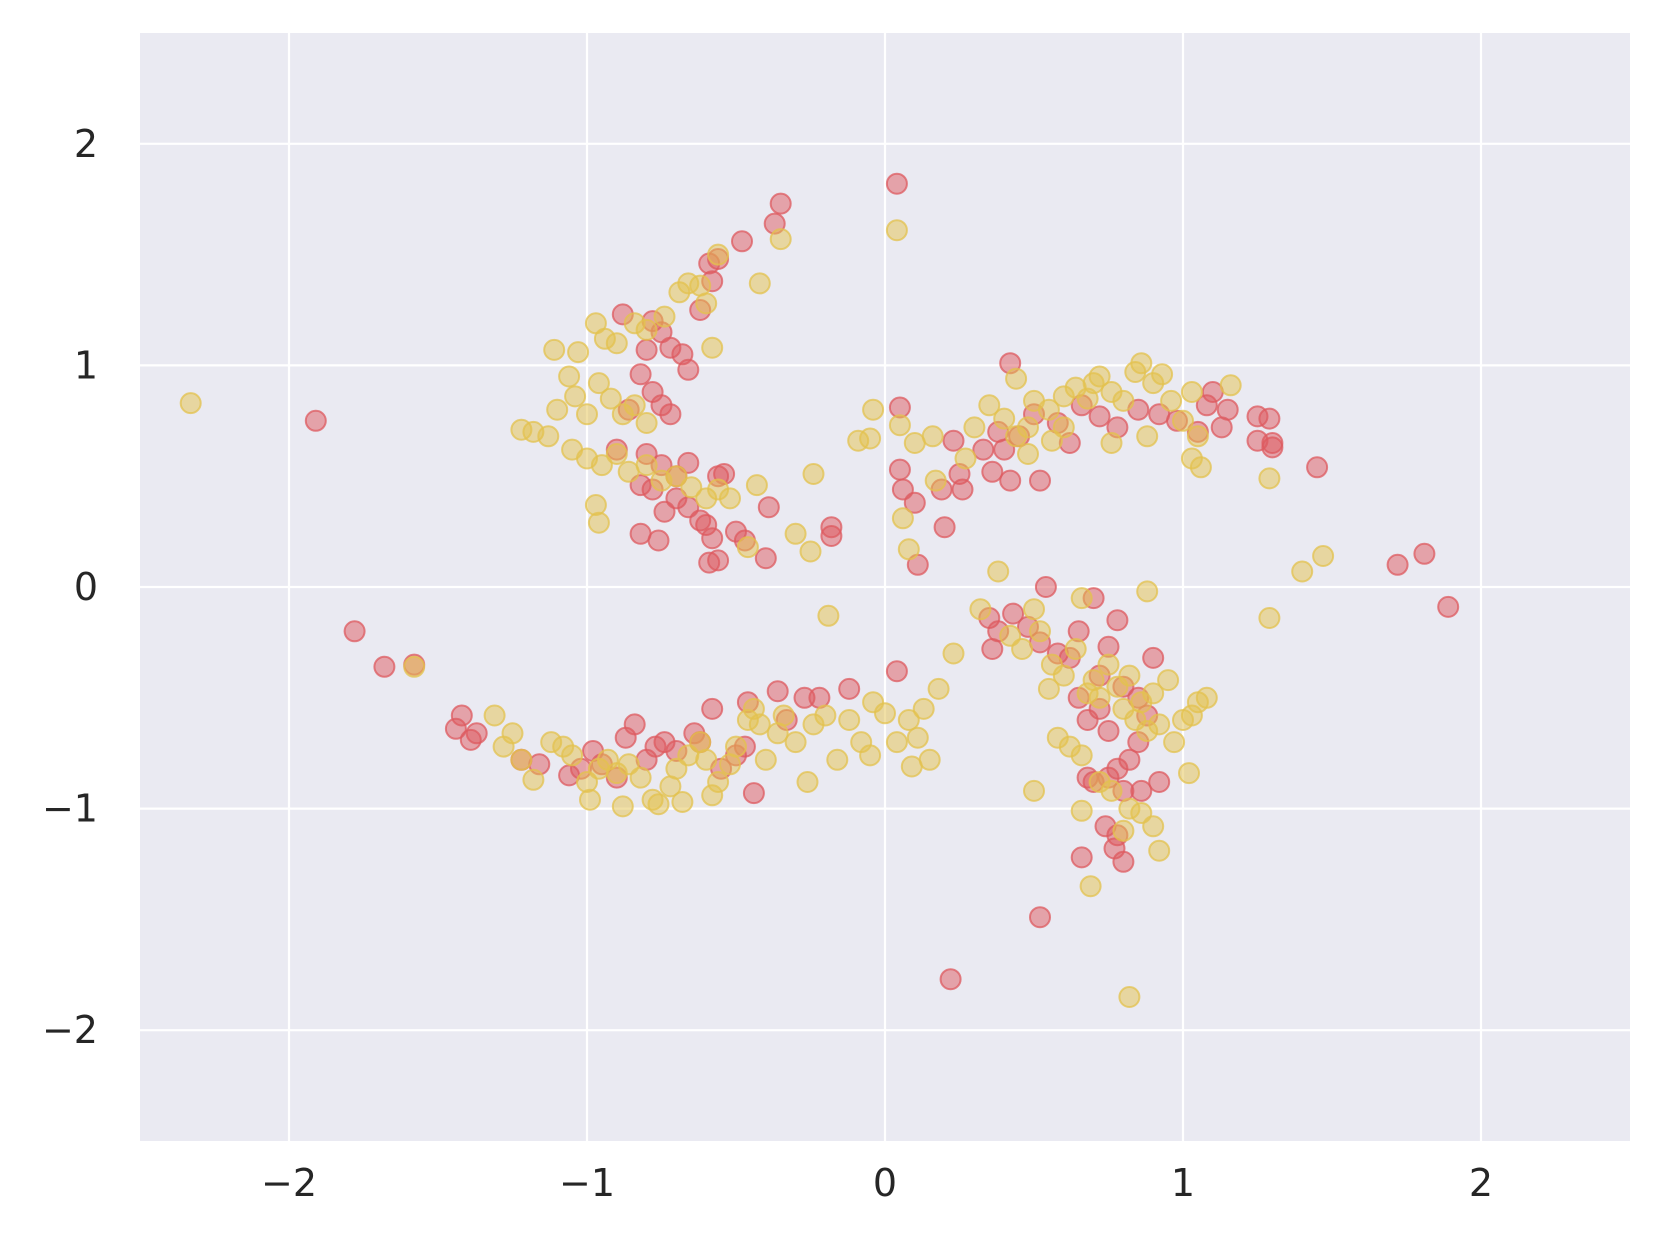 This screenshot has width=1655, height=1253. Describe the element at coordinates (70, 1030) in the screenshot. I see `y-tick-label: −2` at that location.